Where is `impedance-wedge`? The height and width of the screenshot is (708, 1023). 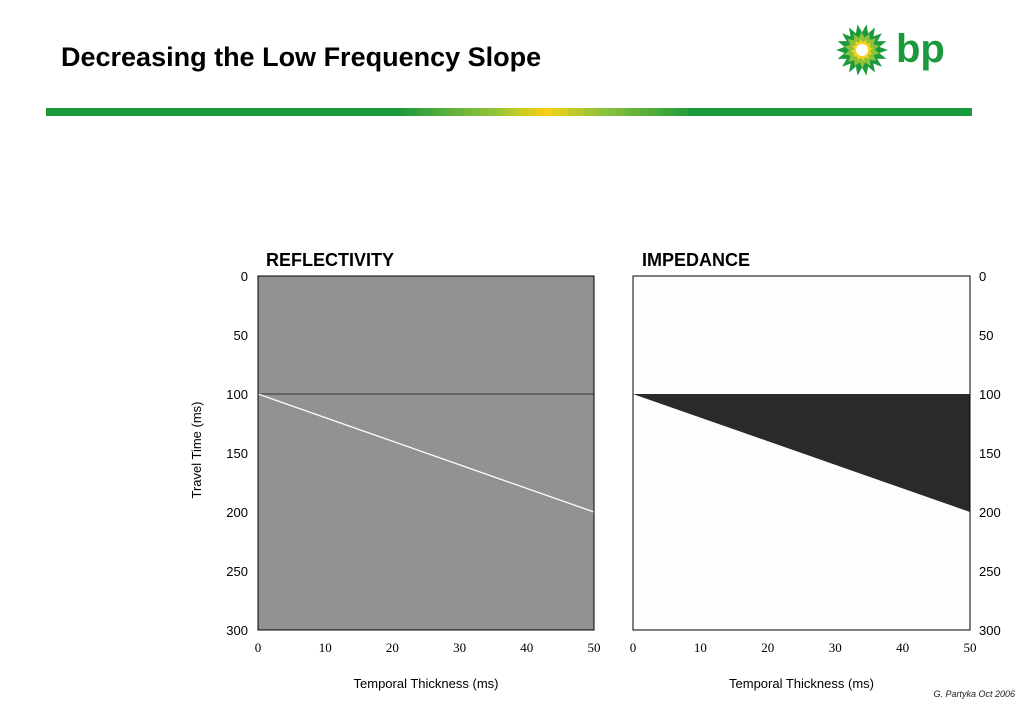 impedance-wedge is located at coordinates (801, 453).